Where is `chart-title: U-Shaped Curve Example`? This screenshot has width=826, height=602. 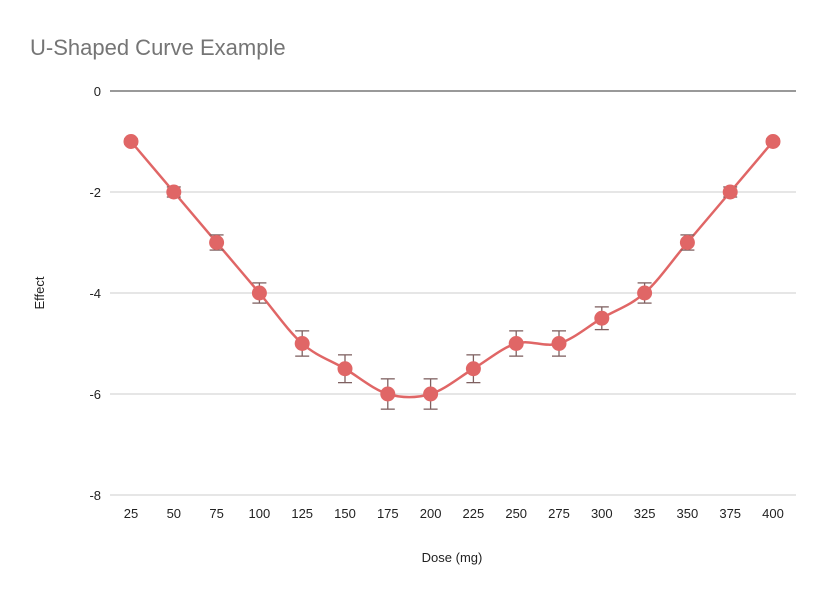
chart-title: U-Shaped Curve Example is located at coordinates (158, 47).